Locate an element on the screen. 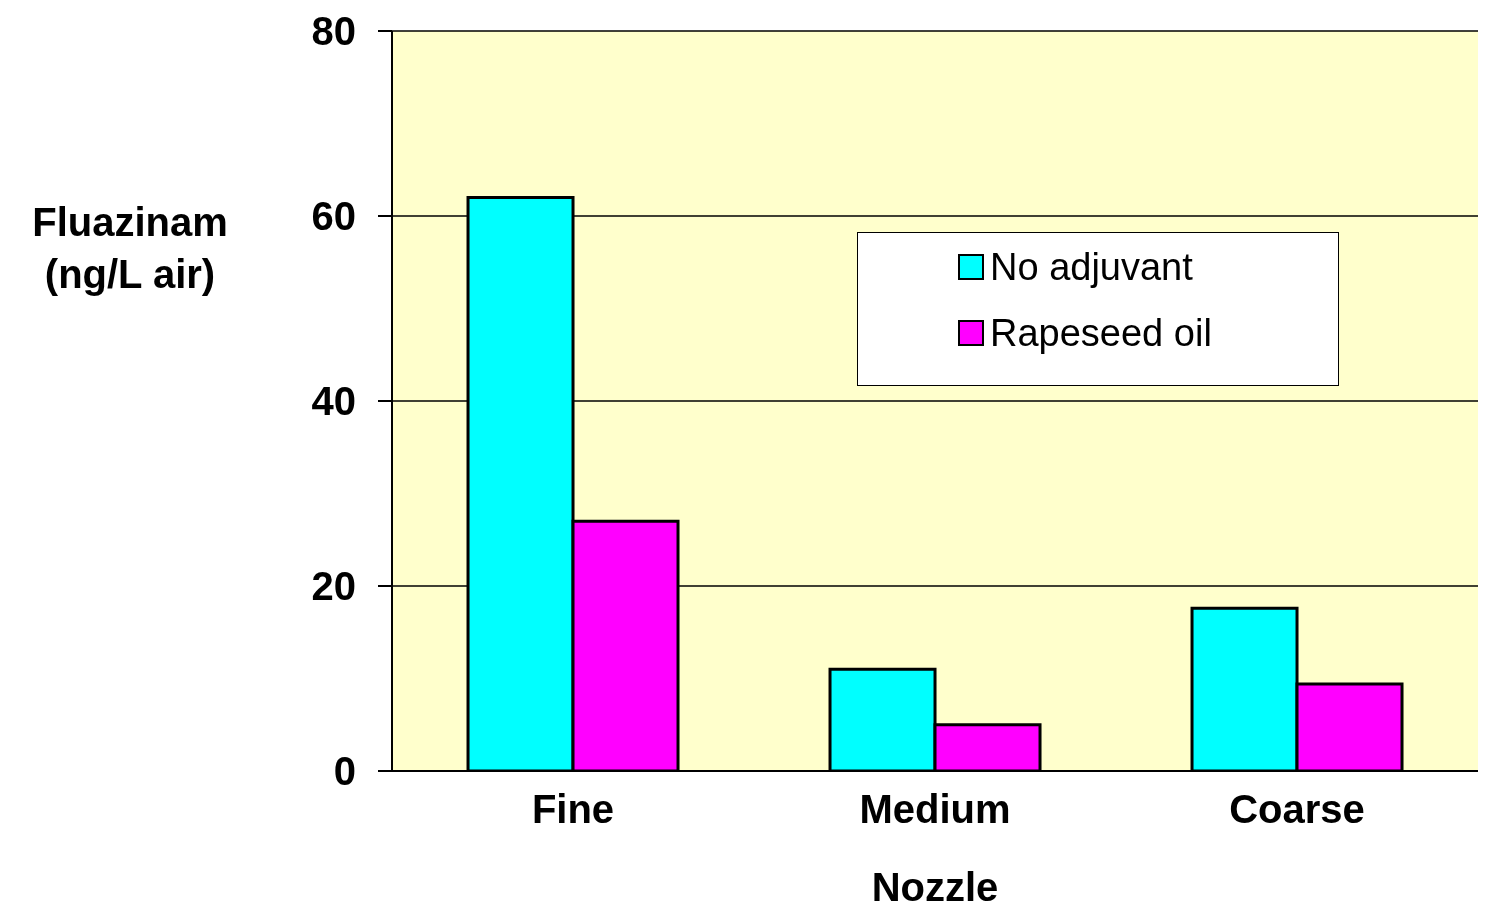  y-tick-label: 20 is located at coordinates (333, 586).